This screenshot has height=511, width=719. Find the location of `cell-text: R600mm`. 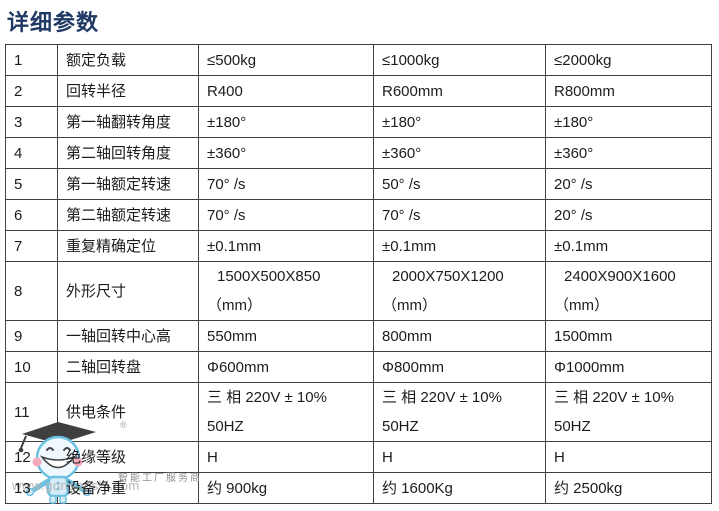

cell-text: R600mm is located at coordinates (412, 91).